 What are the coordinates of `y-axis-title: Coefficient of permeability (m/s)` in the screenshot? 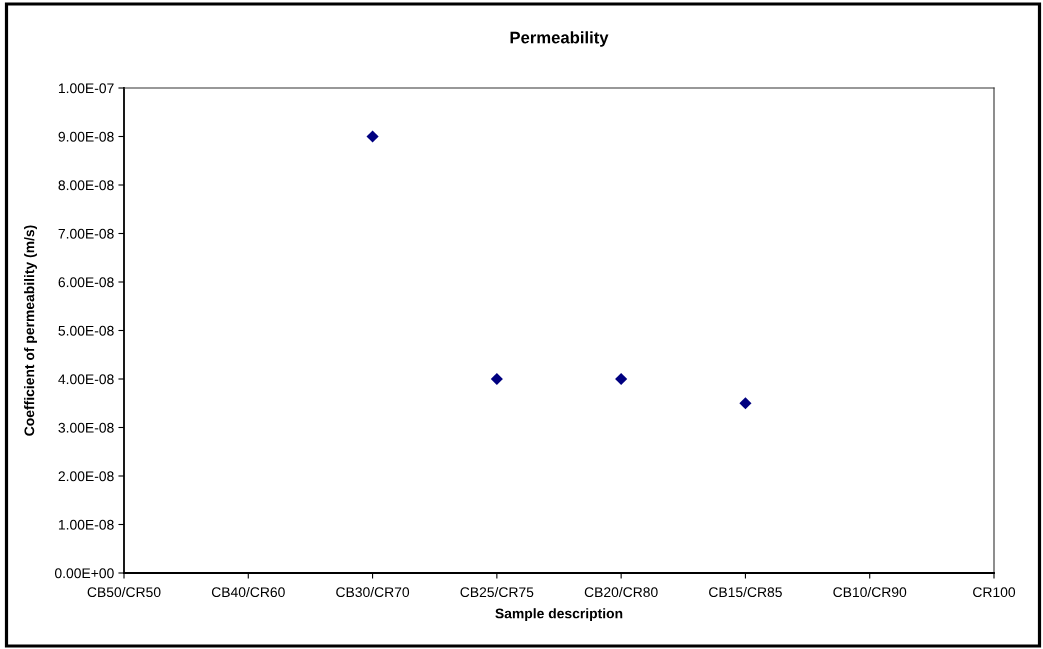 It's located at (30, 330).